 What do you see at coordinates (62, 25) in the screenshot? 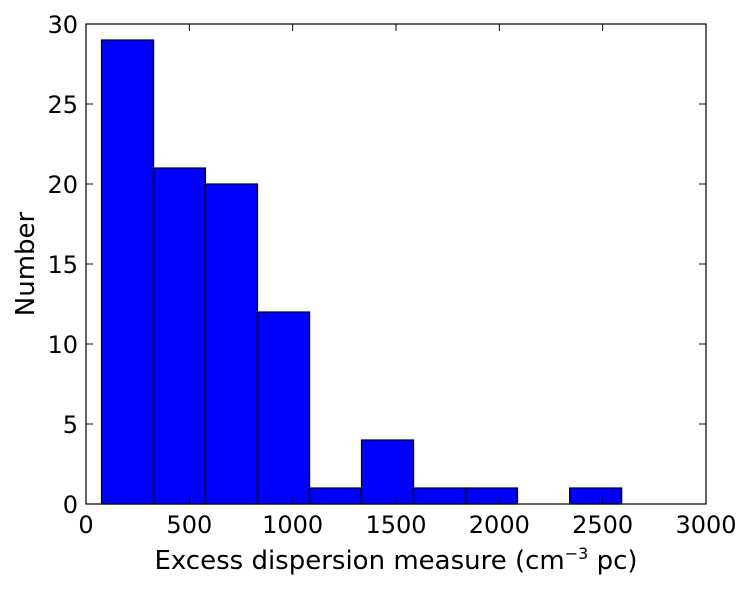
I see `y-tick-label: 30` at bounding box center [62, 25].